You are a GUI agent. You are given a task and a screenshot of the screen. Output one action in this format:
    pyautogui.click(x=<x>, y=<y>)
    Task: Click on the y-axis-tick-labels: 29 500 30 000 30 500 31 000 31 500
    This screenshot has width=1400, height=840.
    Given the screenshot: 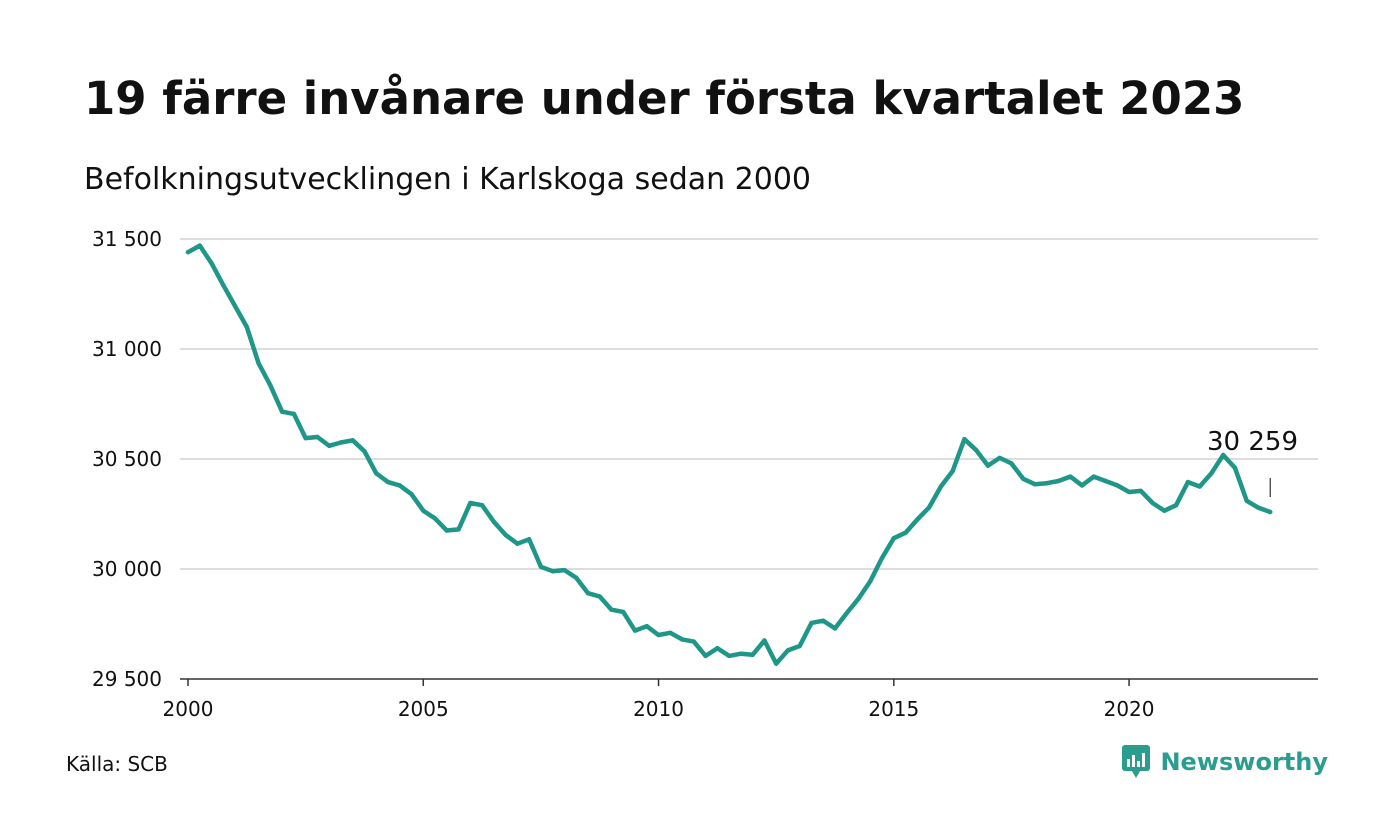 What is the action you would take?
    pyautogui.click(x=127, y=459)
    